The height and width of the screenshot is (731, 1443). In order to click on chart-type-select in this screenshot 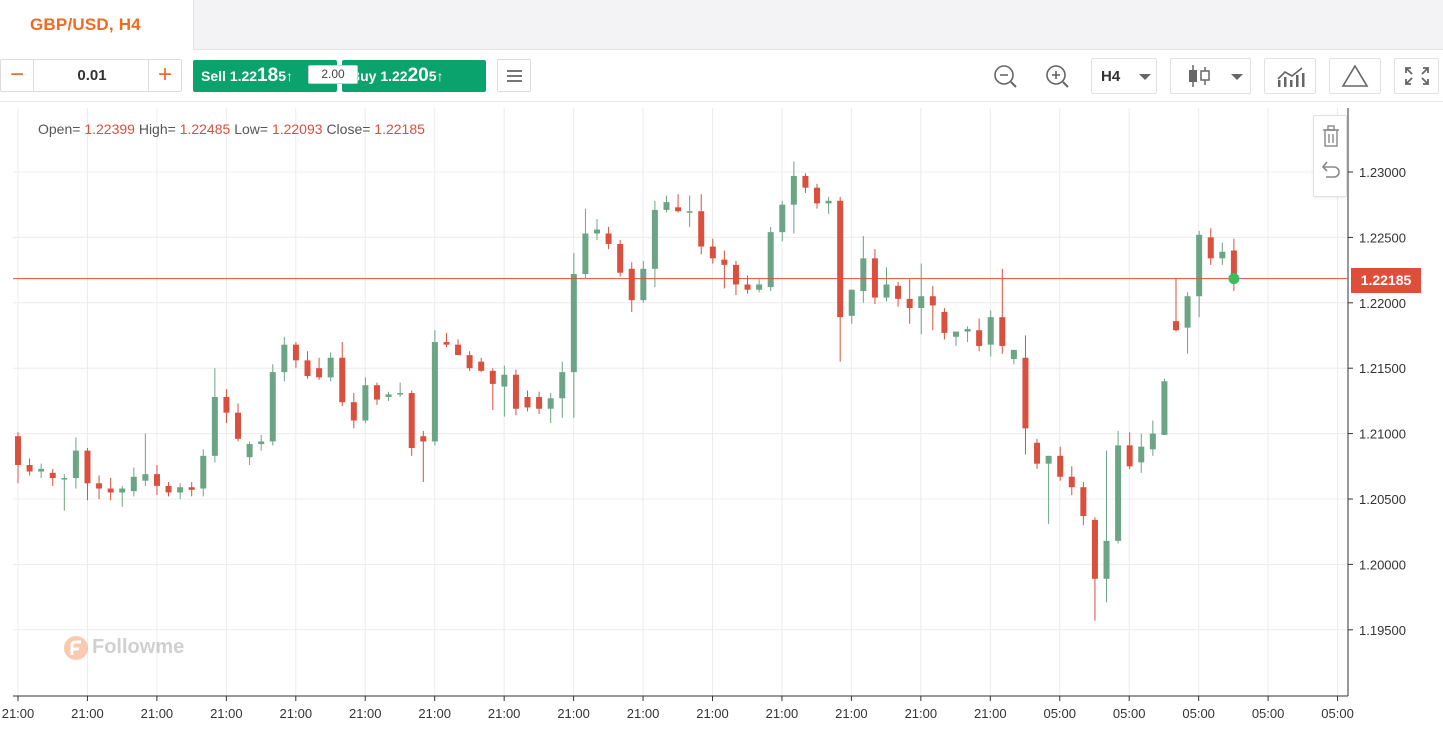, I will do `click(1210, 76)`.